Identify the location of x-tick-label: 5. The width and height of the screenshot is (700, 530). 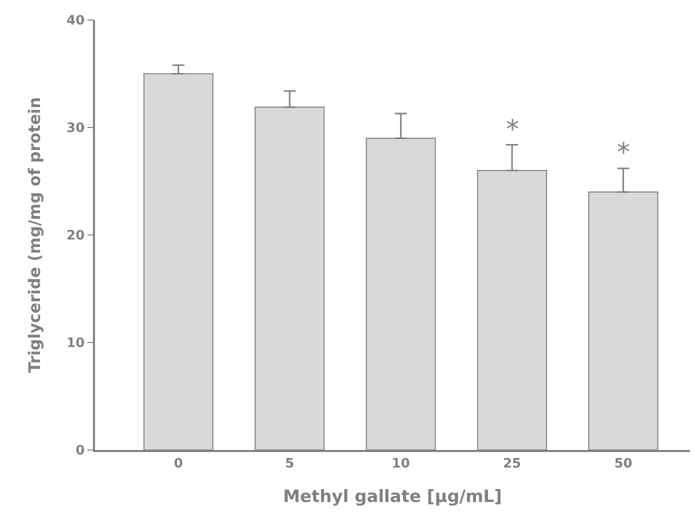
(289, 464).